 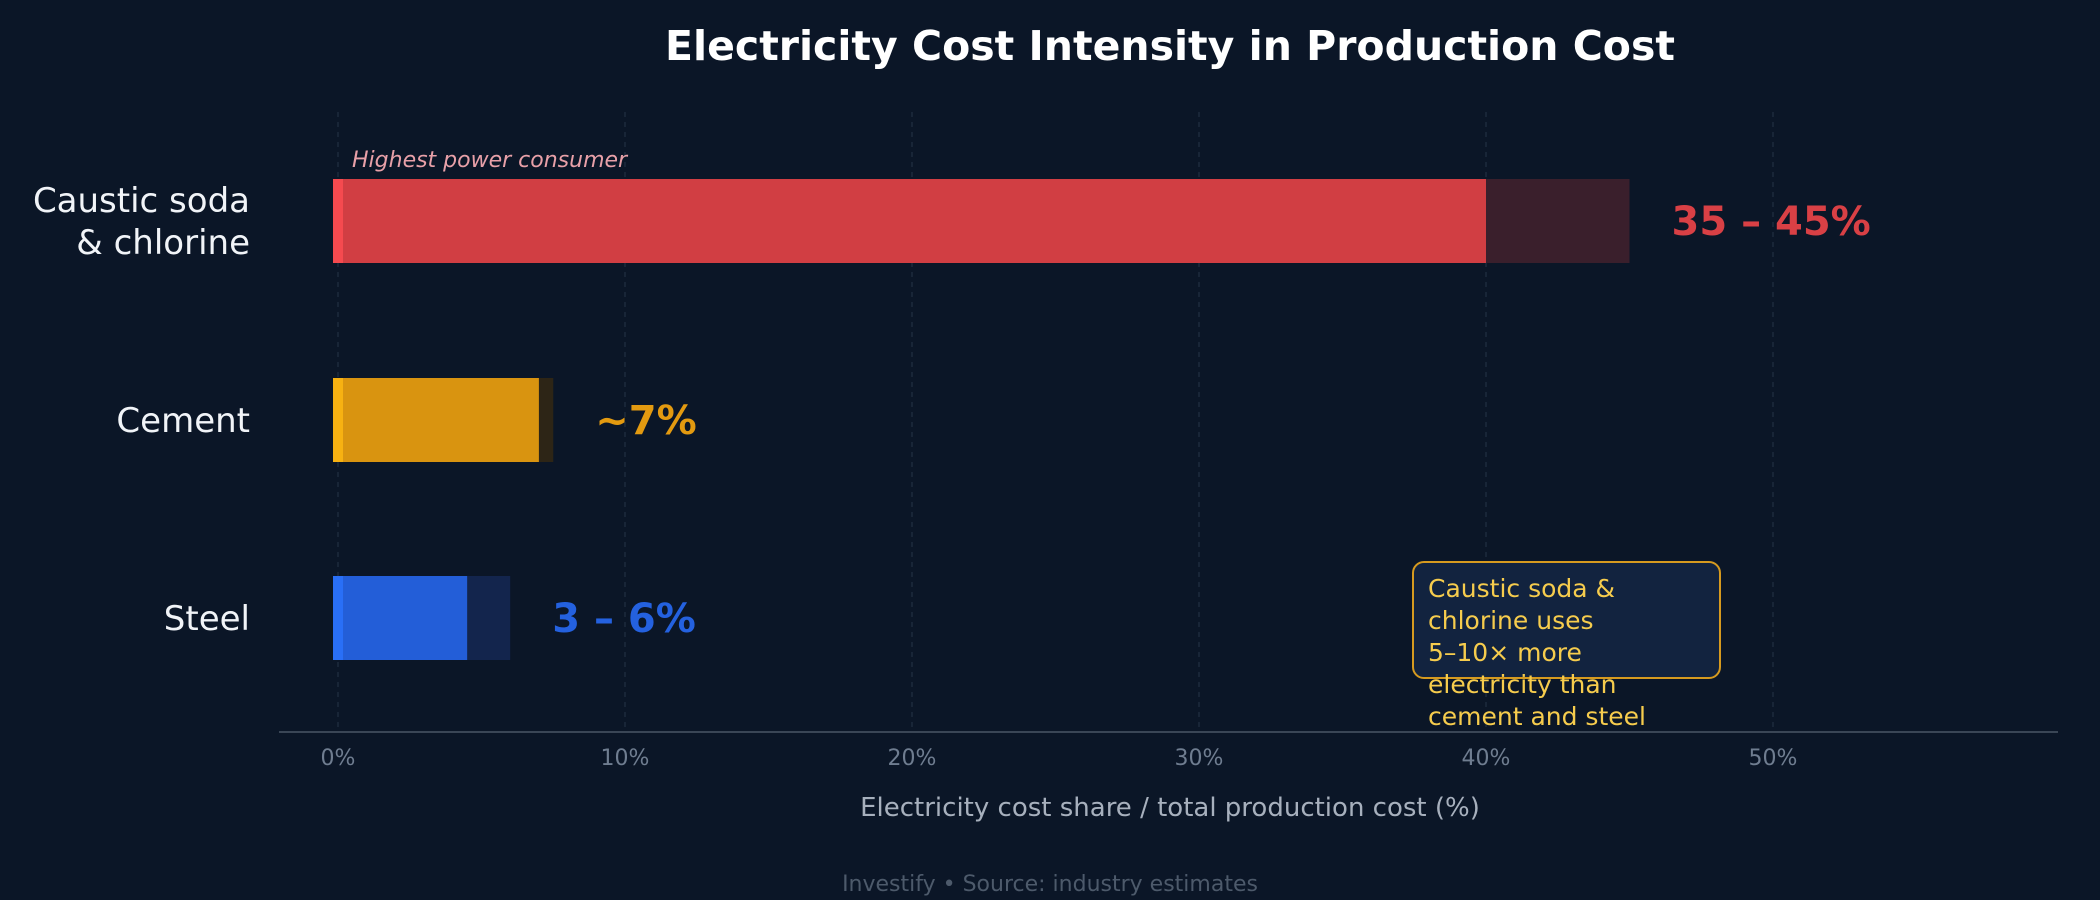 I want to click on value-label-steel: 3 – 6%, so click(x=624, y=619).